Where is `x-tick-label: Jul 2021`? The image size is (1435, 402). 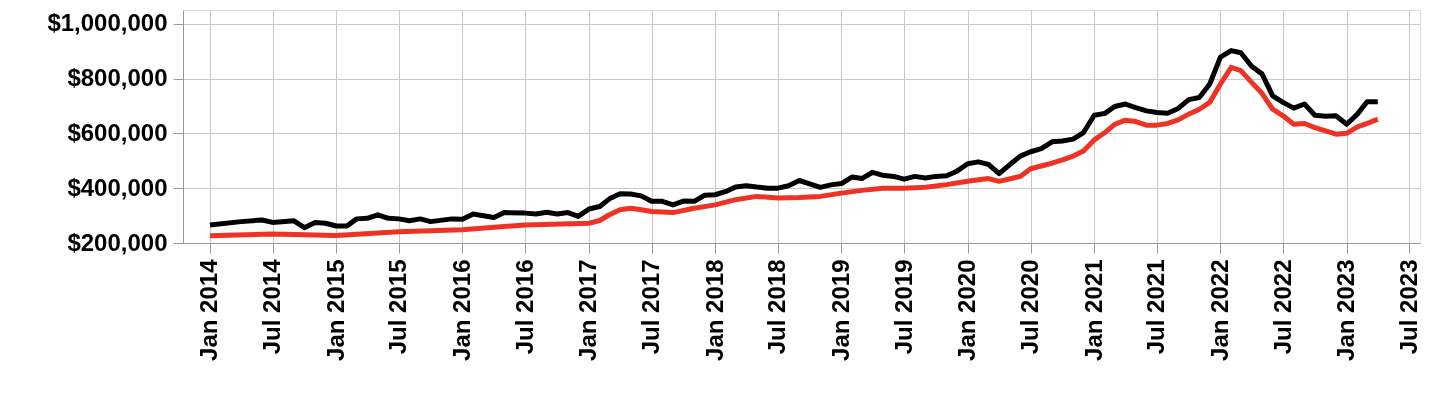
x-tick-label: Jul 2021 is located at coordinates (1156, 307).